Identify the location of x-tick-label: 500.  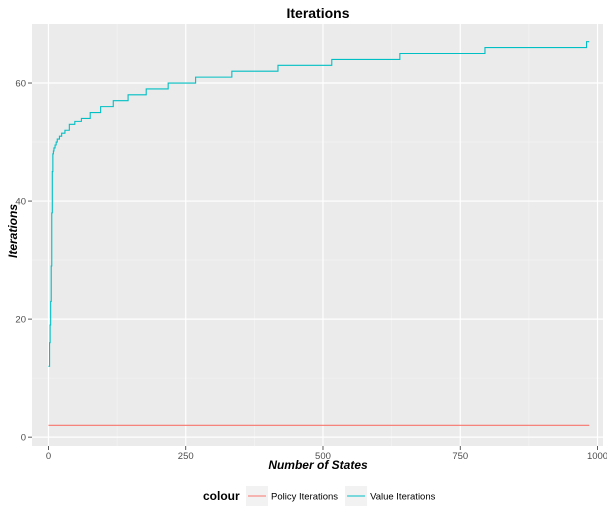
(323, 456).